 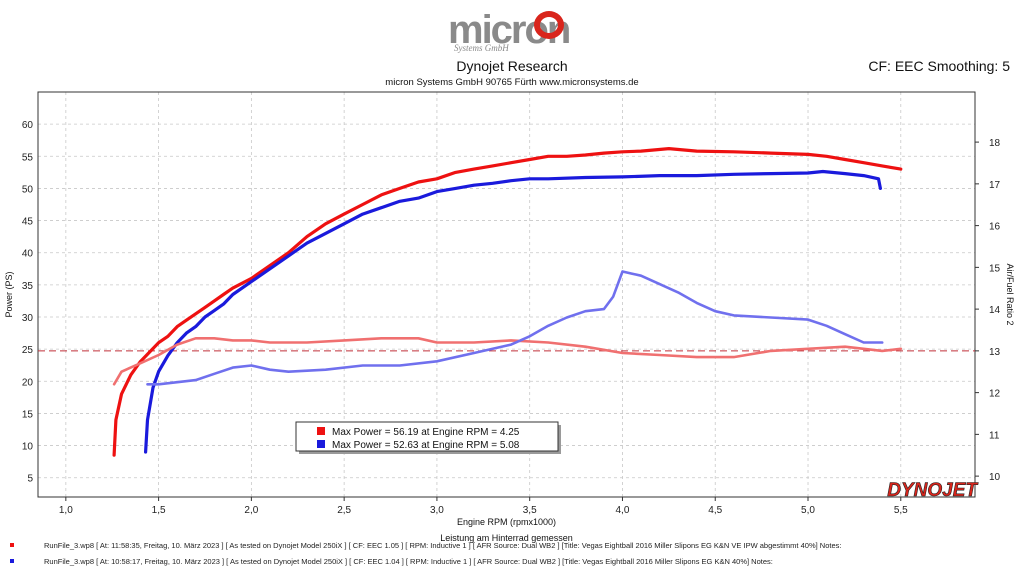 What do you see at coordinates (28, 350) in the screenshot?
I see `y-tick-label: 25` at bounding box center [28, 350].